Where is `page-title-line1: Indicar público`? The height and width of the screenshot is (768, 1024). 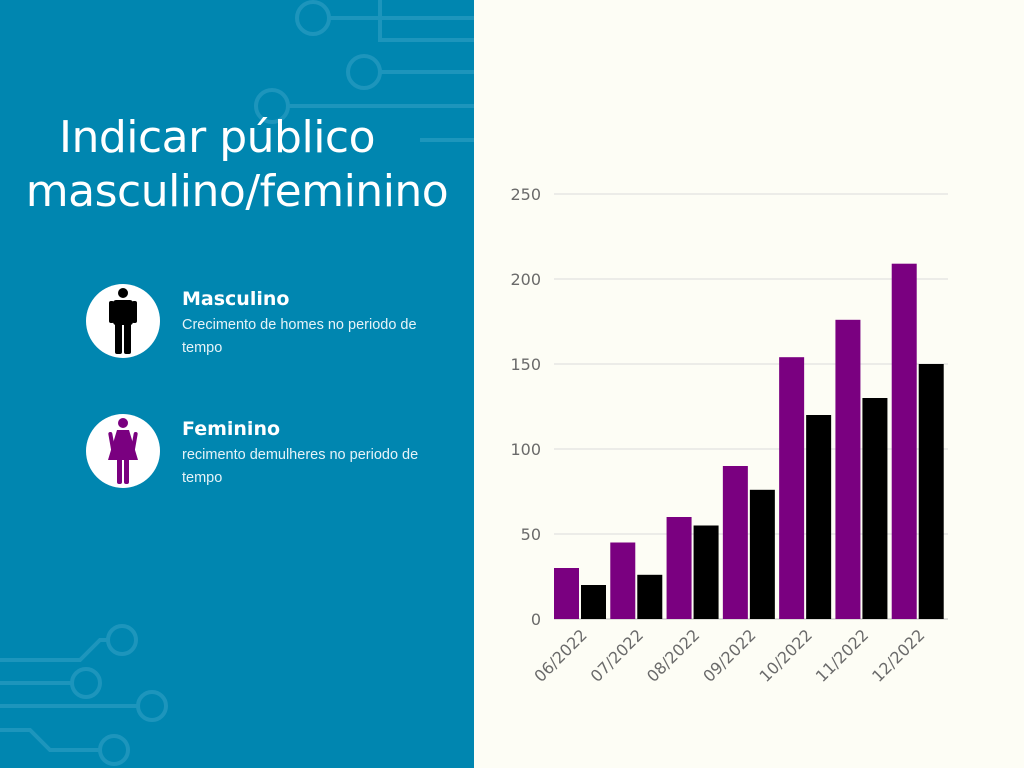
page-title-line1: Indicar público is located at coordinates (217, 137).